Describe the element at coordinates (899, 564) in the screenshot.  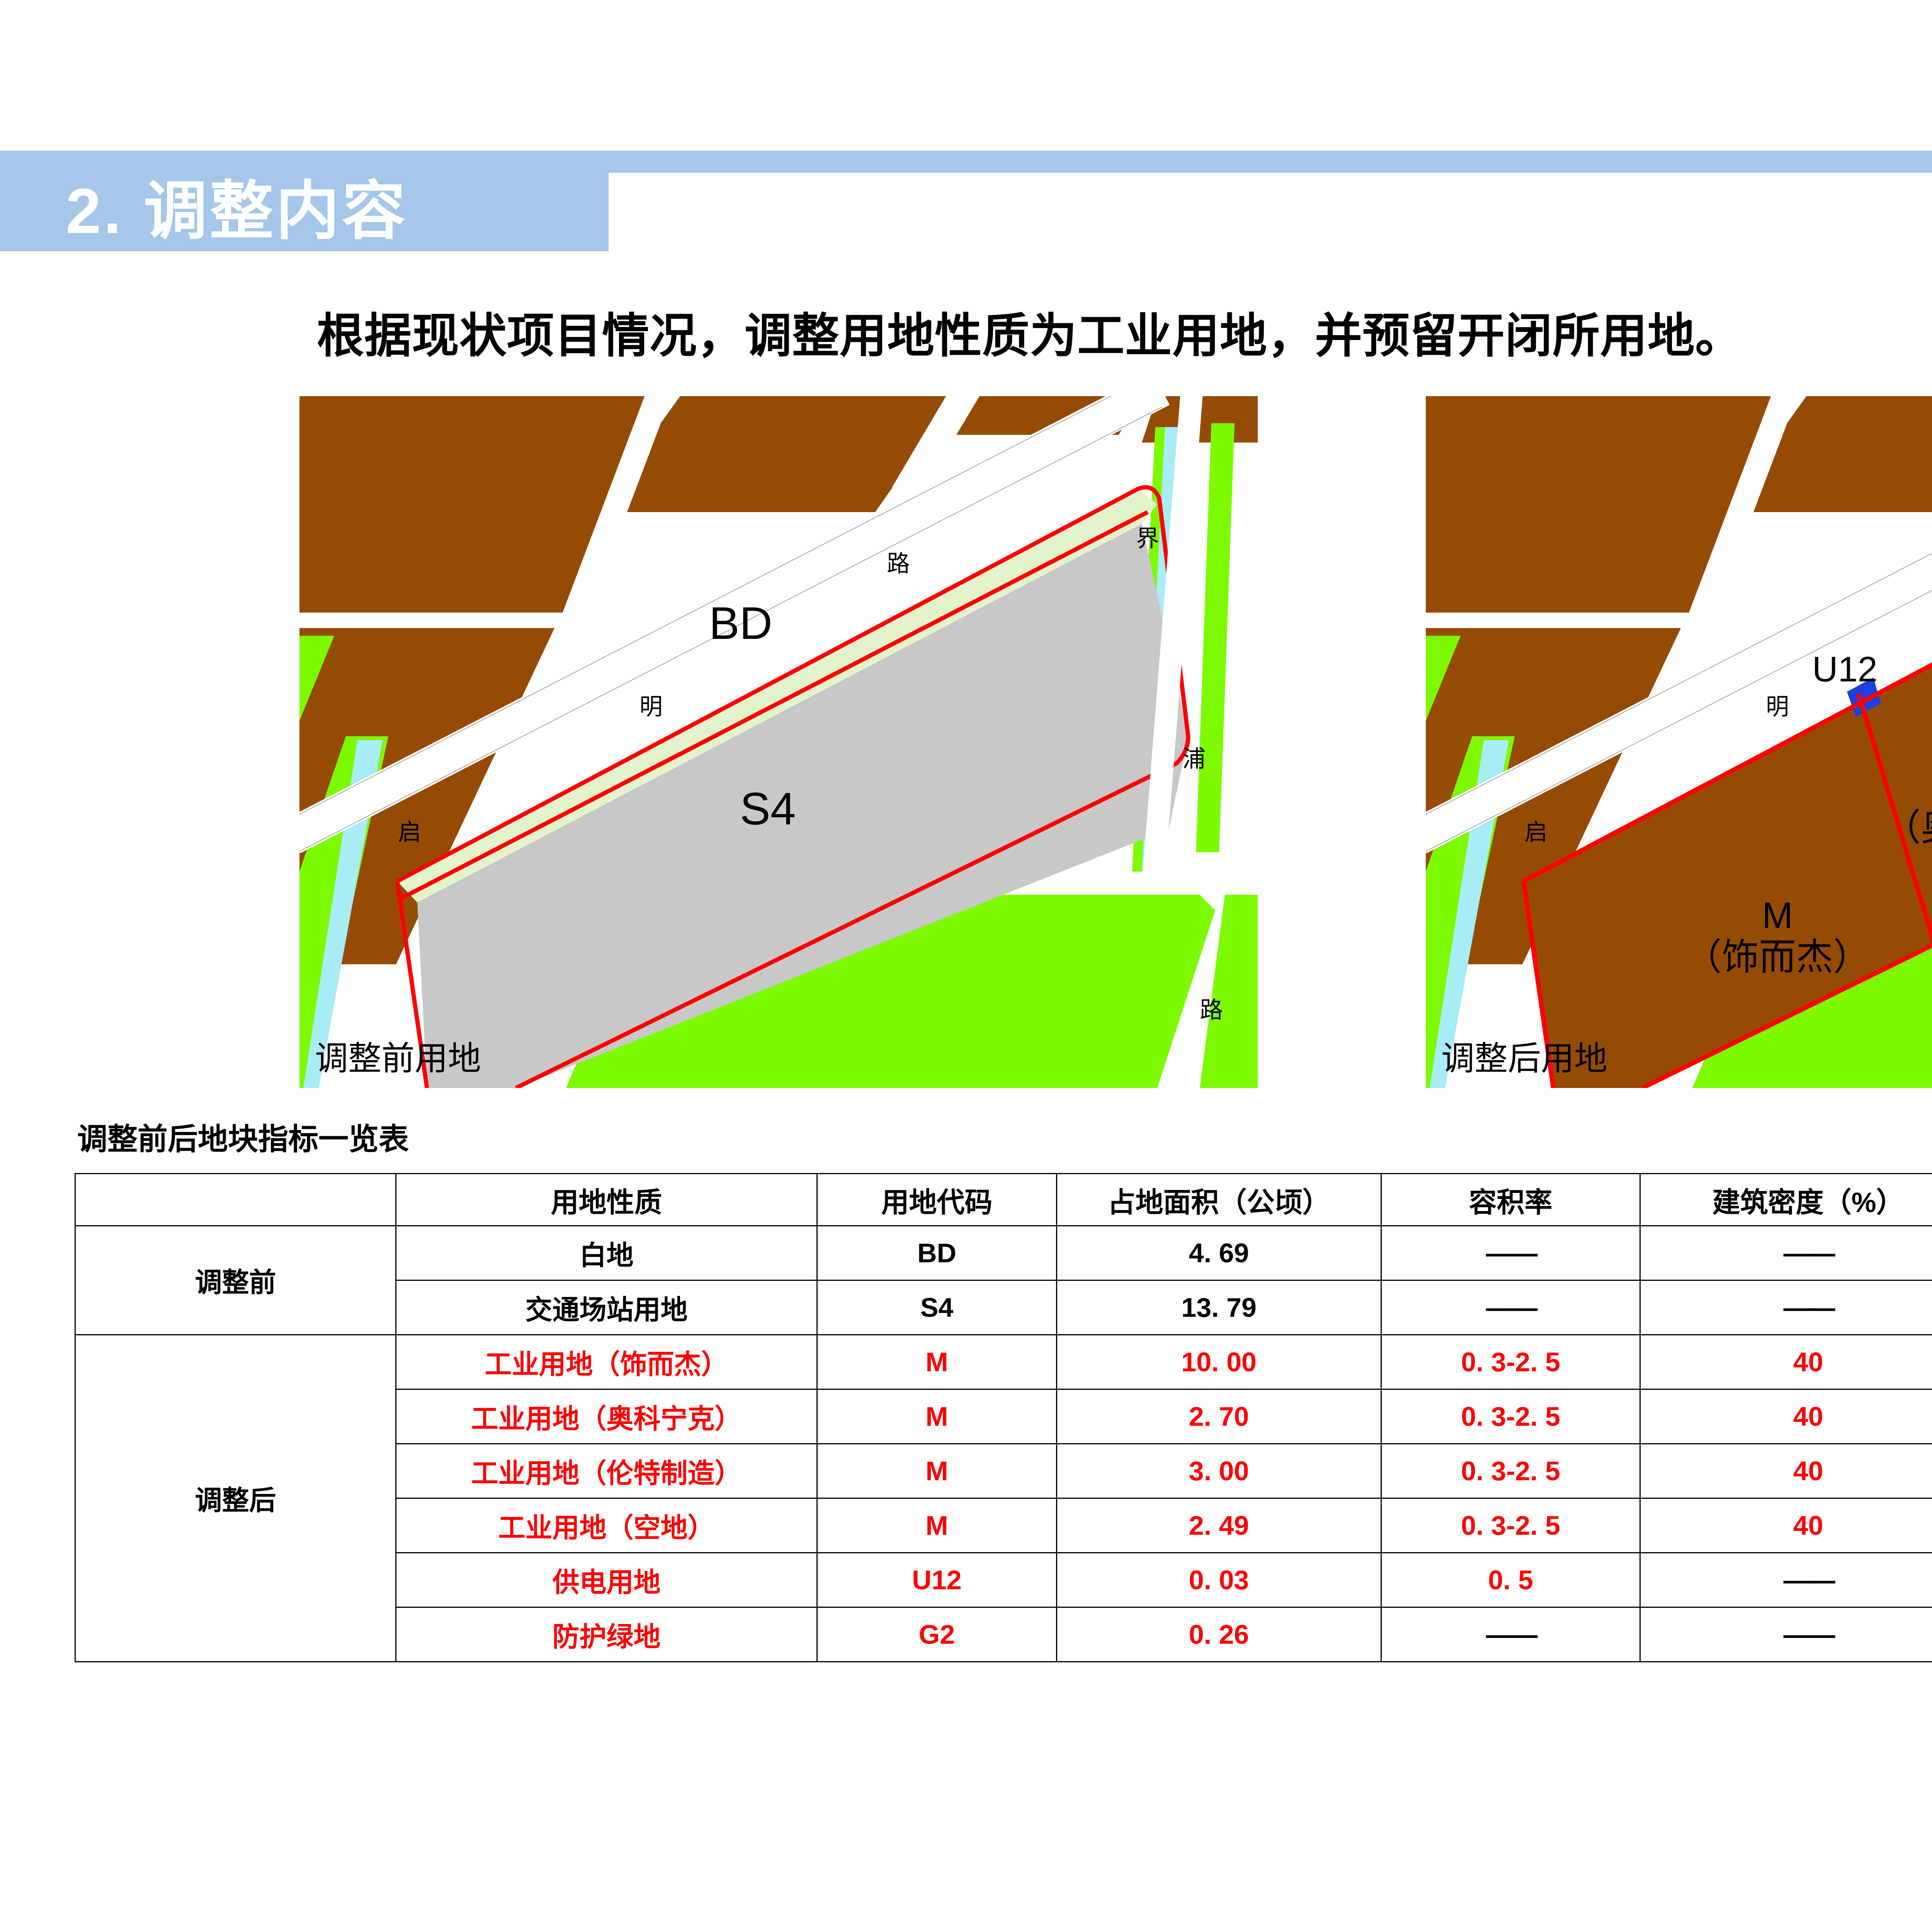
I see `road-label-lu-before: 路` at that location.